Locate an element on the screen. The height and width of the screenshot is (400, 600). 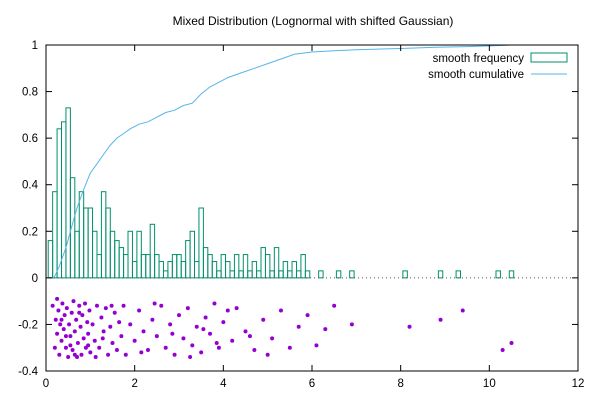
legend: smooth frequency smooth cumulative is located at coordinates (498, 66).